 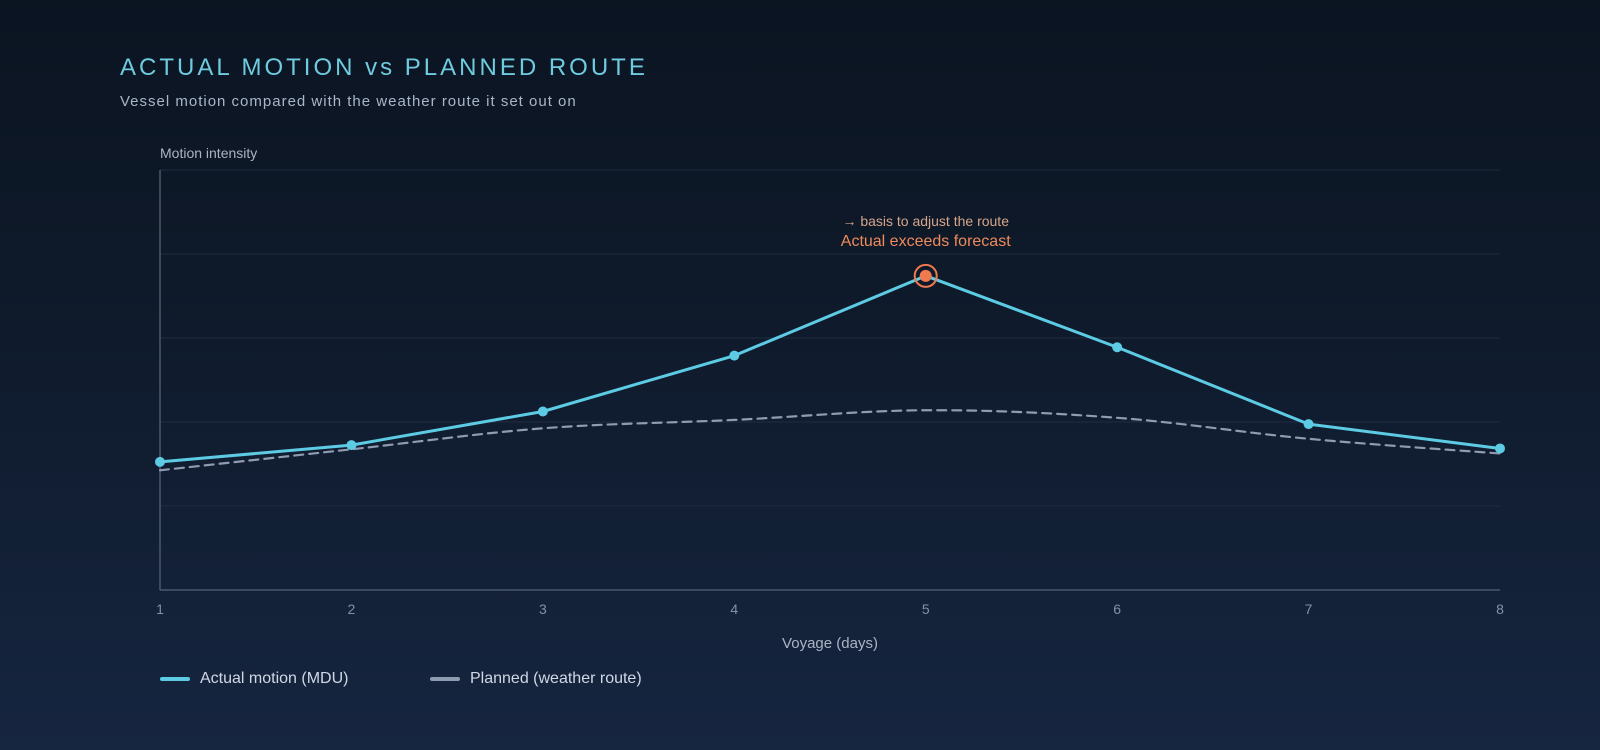 I want to click on annotation-subtext: → basis to adjust the route, so click(x=925, y=221).